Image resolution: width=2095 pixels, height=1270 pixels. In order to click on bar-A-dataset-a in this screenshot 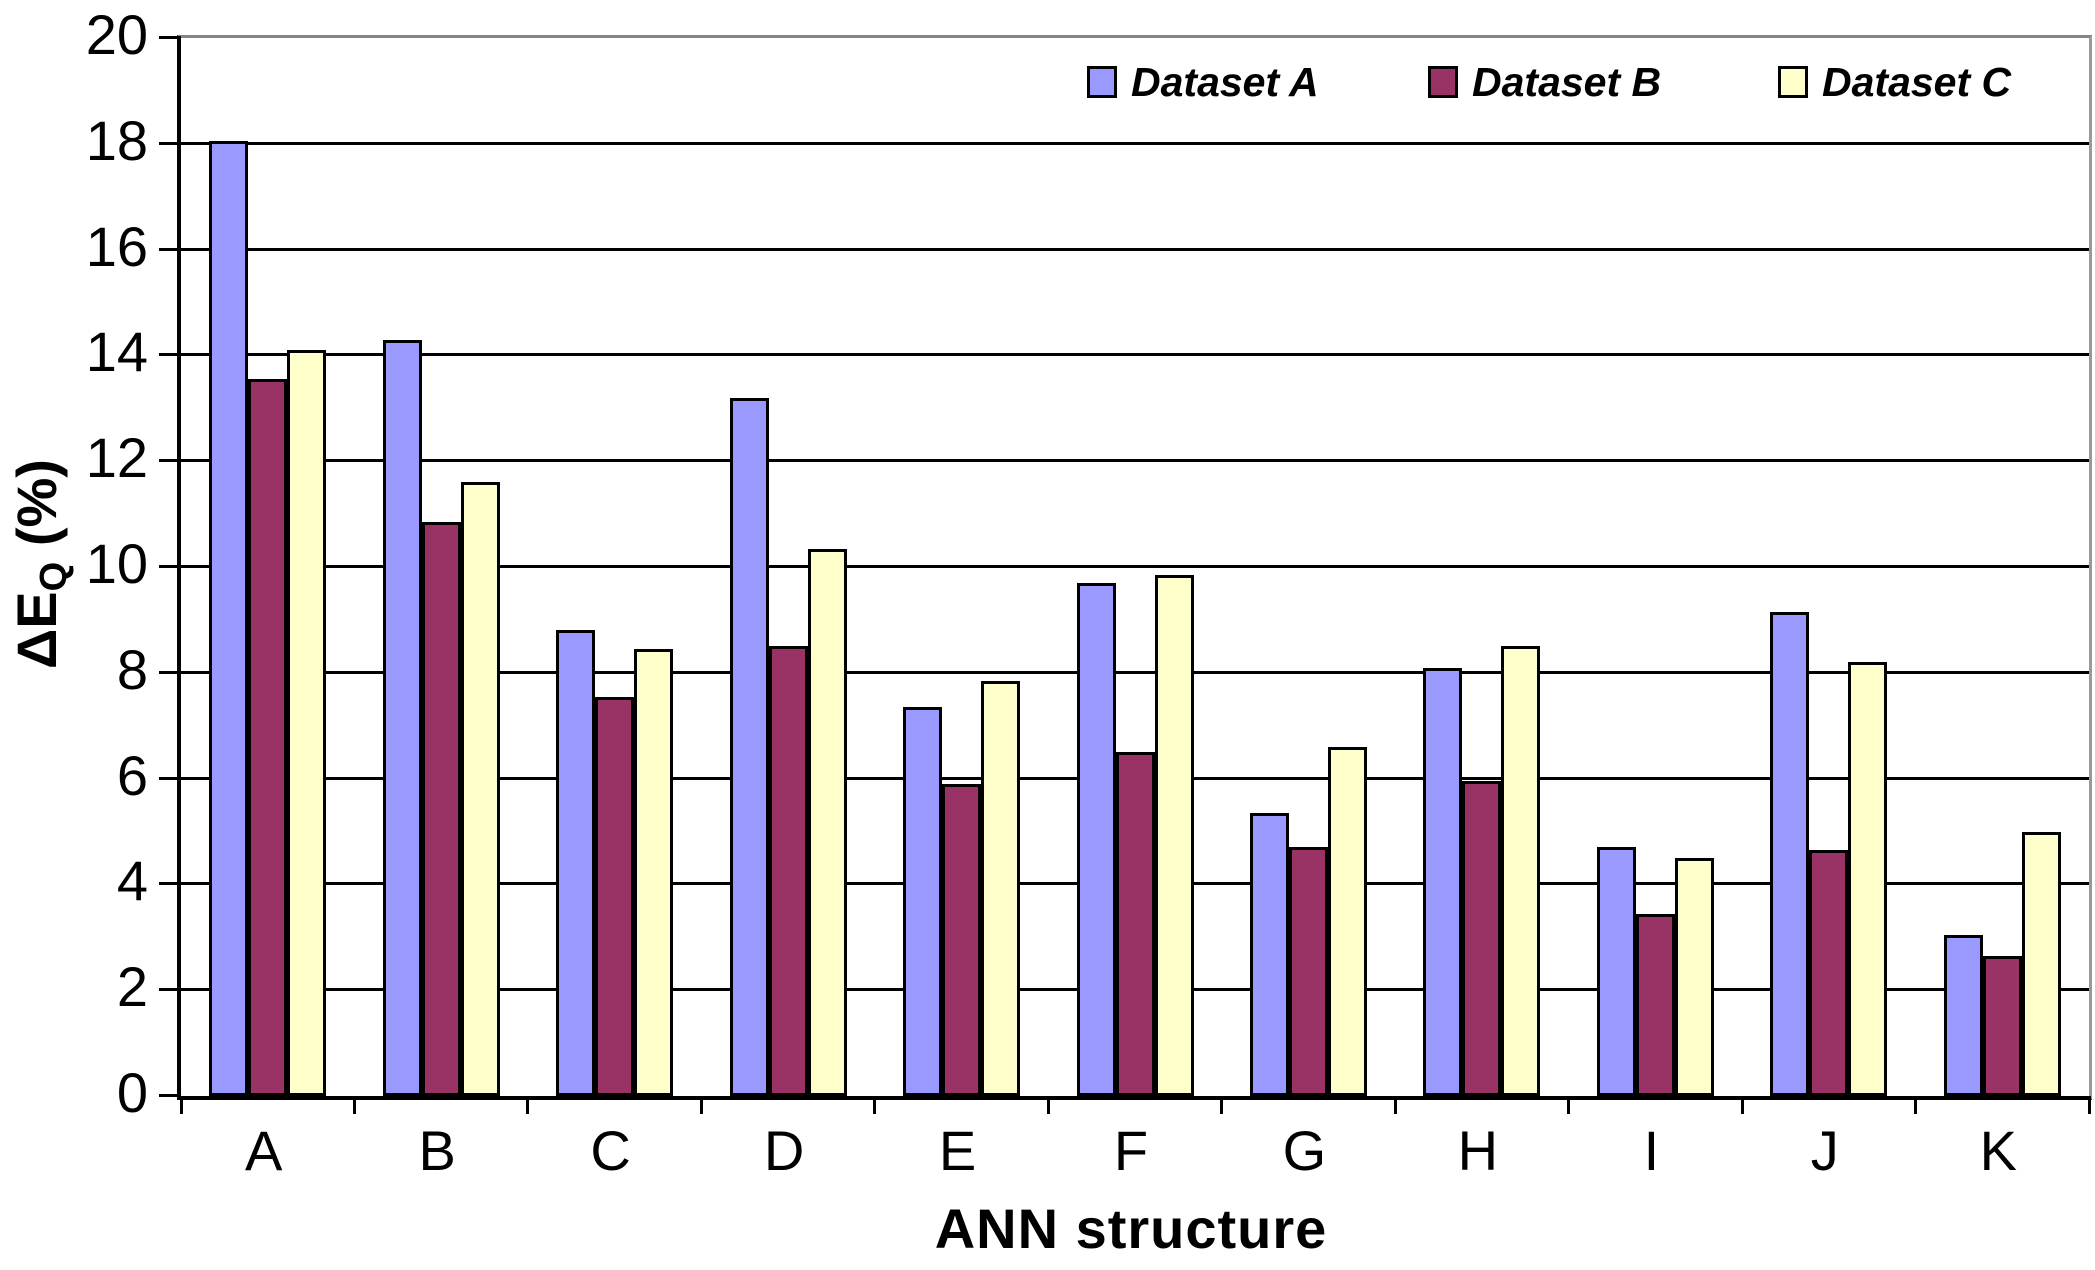, I will do `click(229, 618)`.